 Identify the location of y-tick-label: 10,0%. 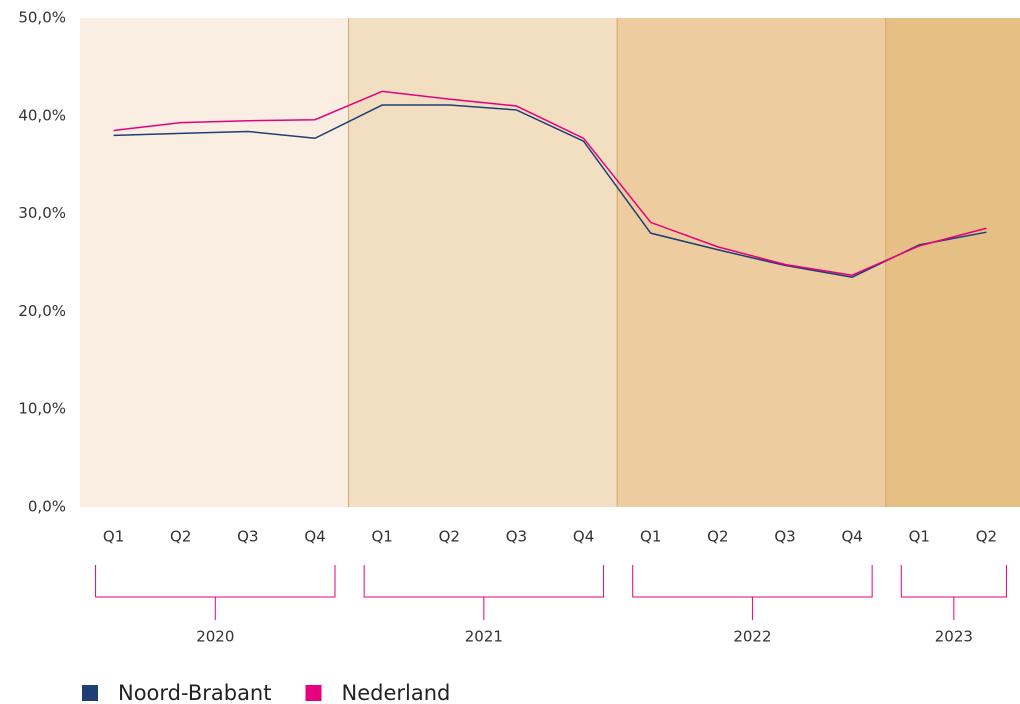
(42, 409).